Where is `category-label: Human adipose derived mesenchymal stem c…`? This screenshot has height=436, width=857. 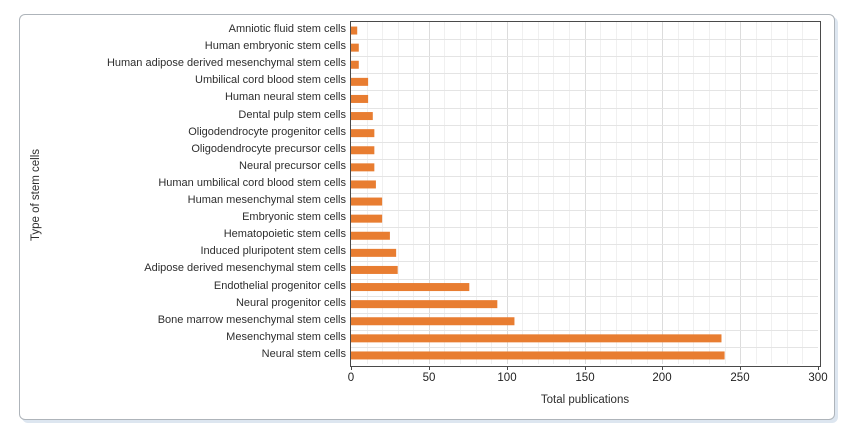 category-label: Human adipose derived mesenchymal stem c… is located at coordinates (226, 63).